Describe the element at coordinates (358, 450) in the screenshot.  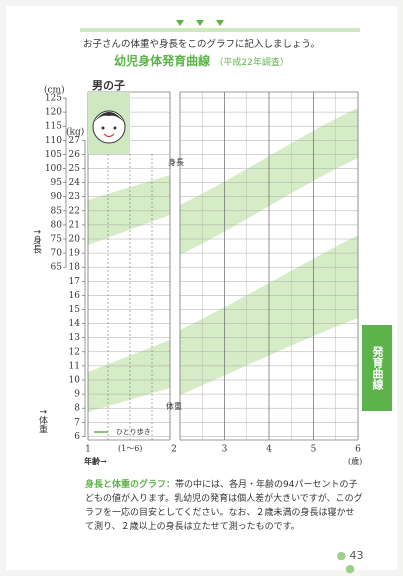
I see `age-tick-label: 6` at that location.